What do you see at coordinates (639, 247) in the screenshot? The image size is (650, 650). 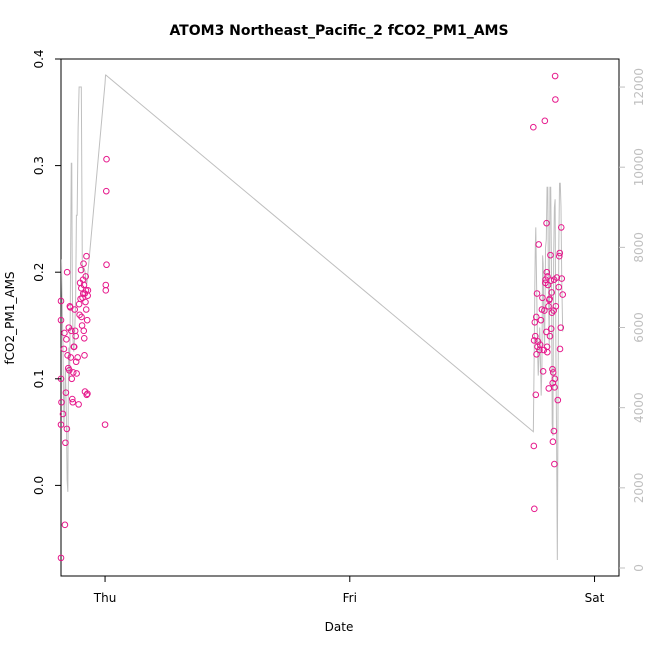 I see `y2-tick-label: 8000` at bounding box center [639, 247].